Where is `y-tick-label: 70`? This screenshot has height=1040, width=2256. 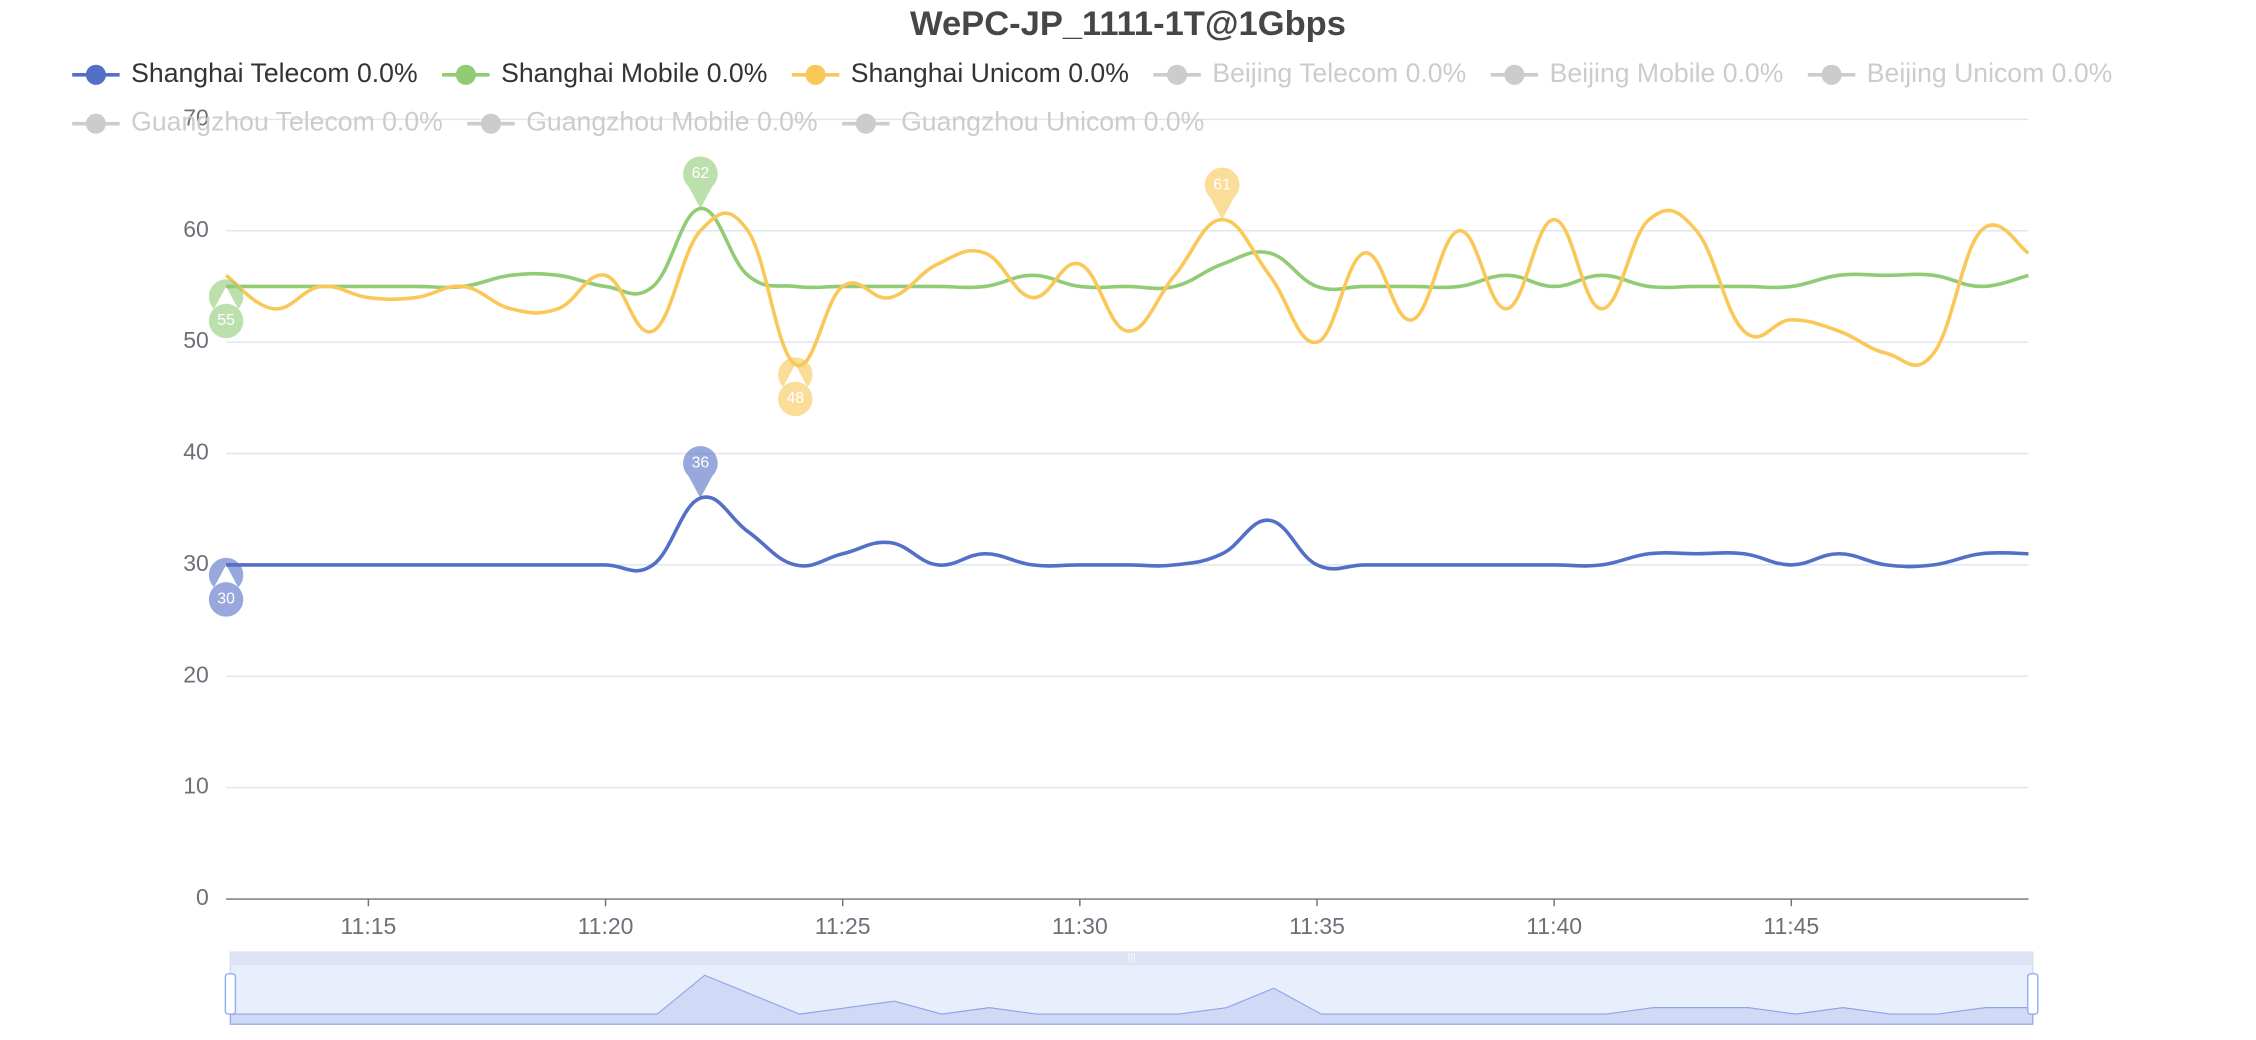
y-tick-label: 70 is located at coordinates (196, 117).